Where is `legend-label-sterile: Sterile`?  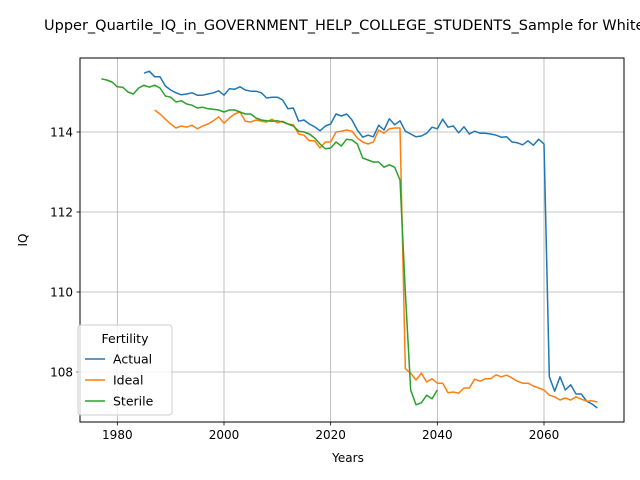
legend-label-sterile: Sterile is located at coordinates (133, 401).